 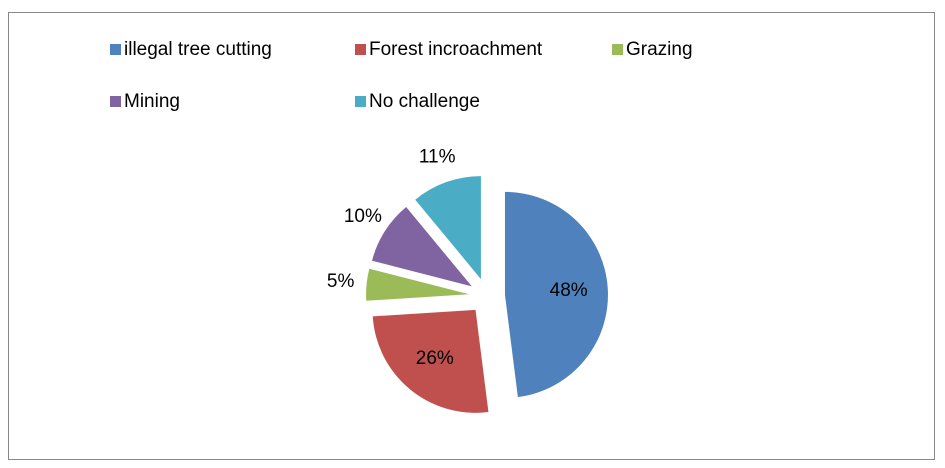 I want to click on legend-label: Forest incroachment, so click(x=456, y=49).